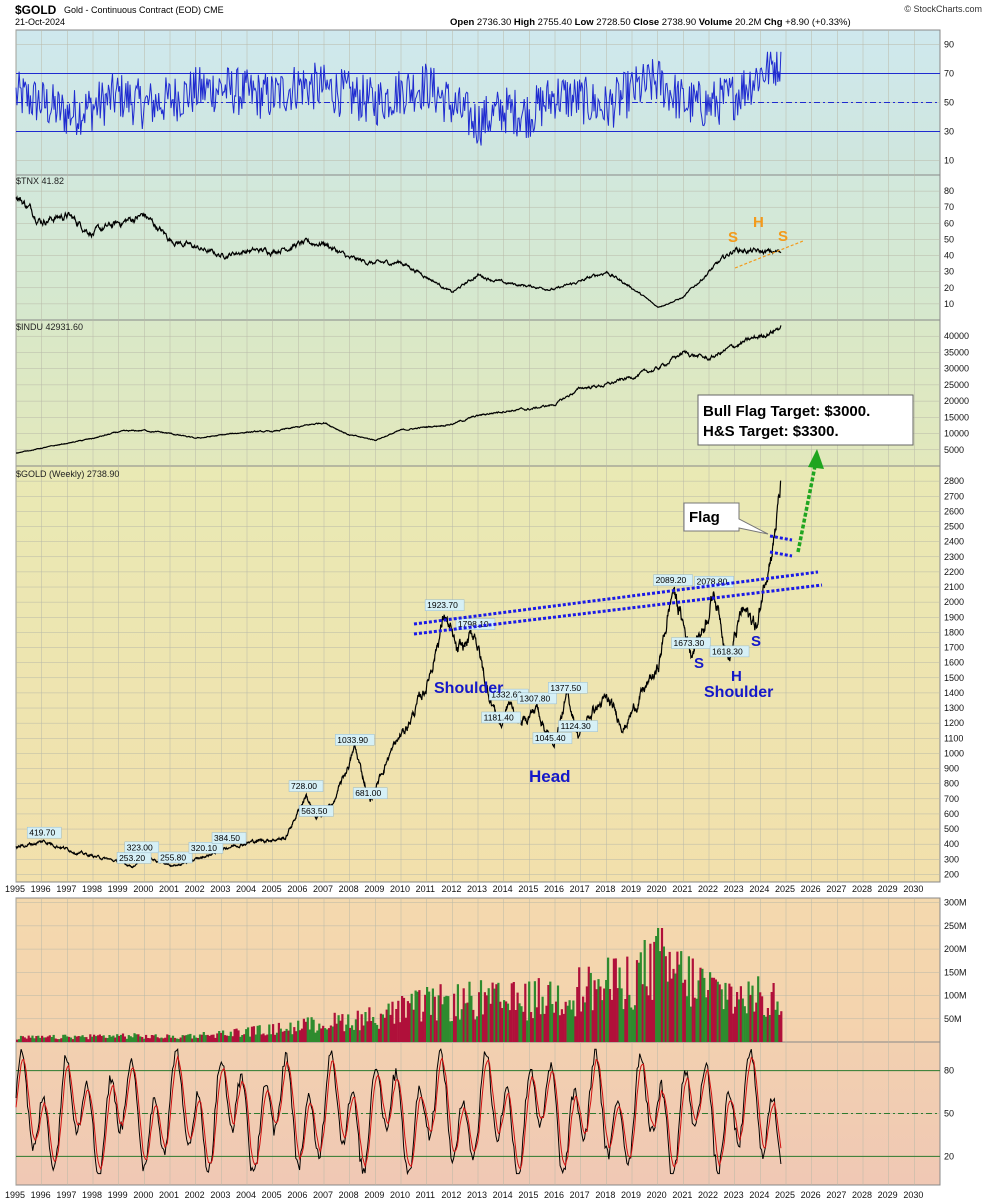  I want to click on price-data-label: 1377.50, so click(568, 688).